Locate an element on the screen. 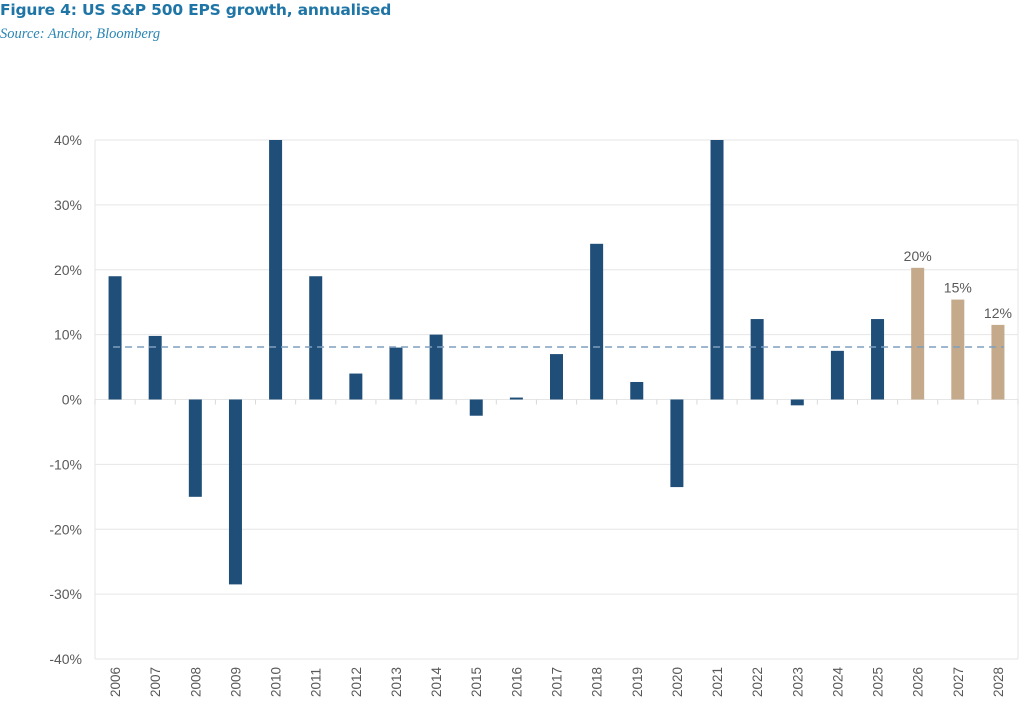 Image resolution: width=1024 pixels, height=703 pixels. y-tick-label: -20% is located at coordinates (65, 529).